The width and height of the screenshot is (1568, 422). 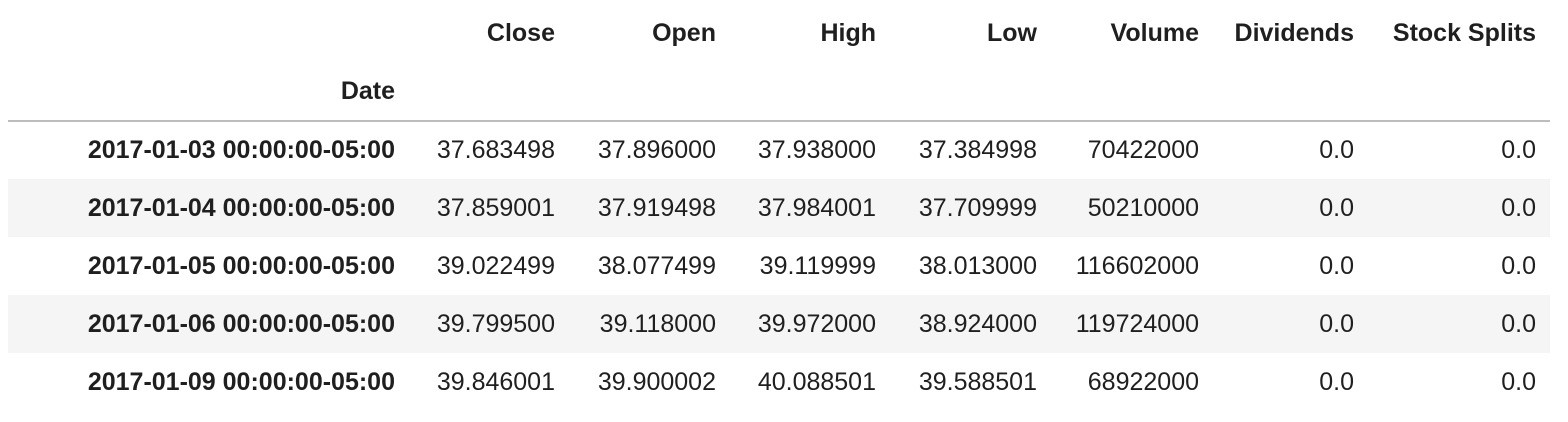 I want to click on cell-low: 38.013000, so click(x=977, y=265).